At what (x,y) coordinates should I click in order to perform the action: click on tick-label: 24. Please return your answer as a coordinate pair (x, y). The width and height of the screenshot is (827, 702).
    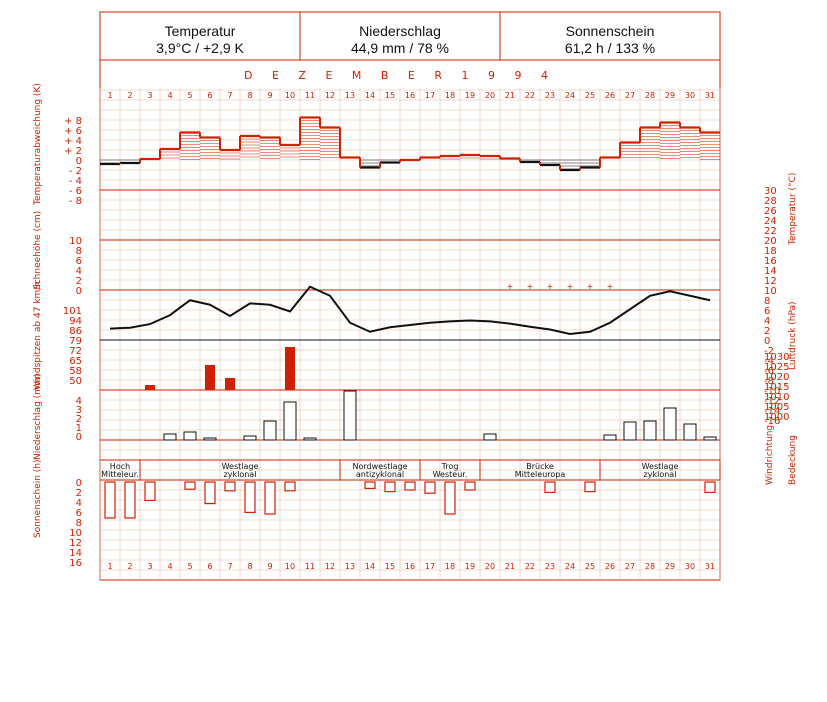
    Looking at the image, I should click on (770, 221).